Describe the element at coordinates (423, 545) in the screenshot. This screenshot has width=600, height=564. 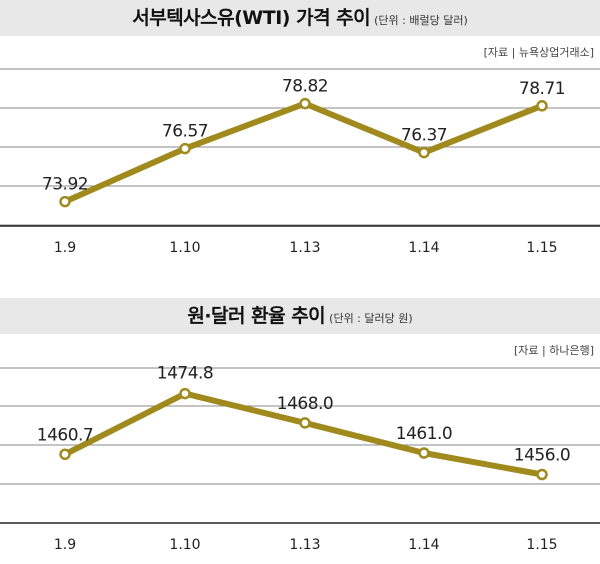
I see `fx-x-tick-label: 1.14` at that location.